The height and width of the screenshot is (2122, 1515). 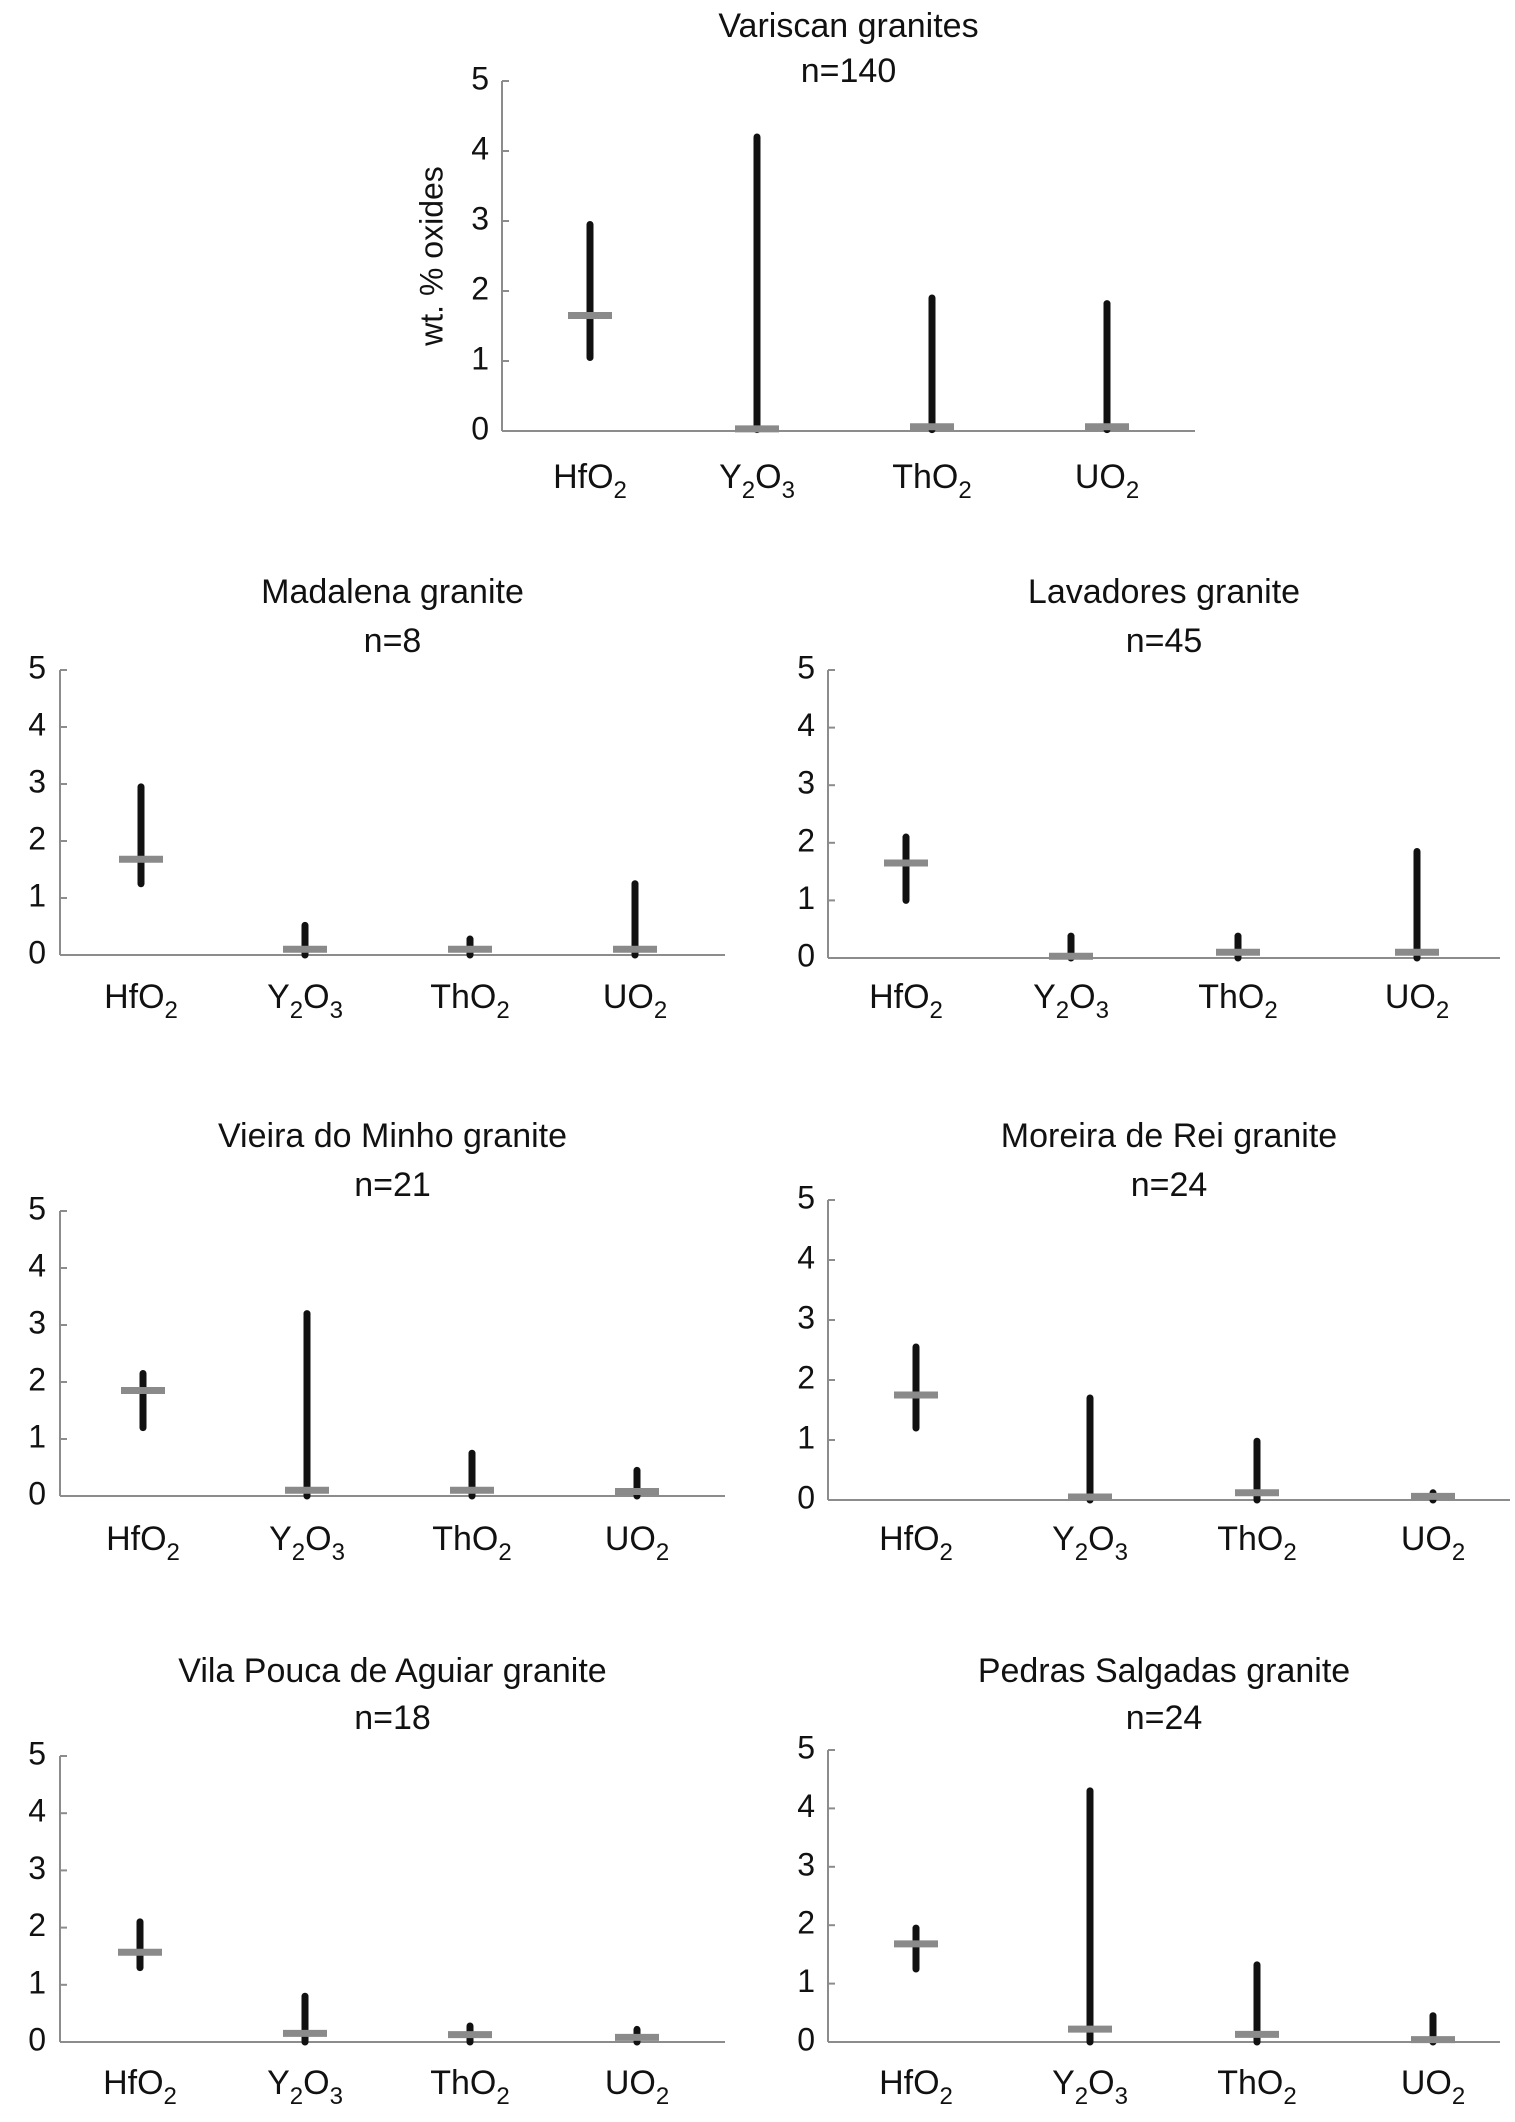 What do you see at coordinates (392, 1185) in the screenshot?
I see `chart-subtitle: n=21` at bounding box center [392, 1185].